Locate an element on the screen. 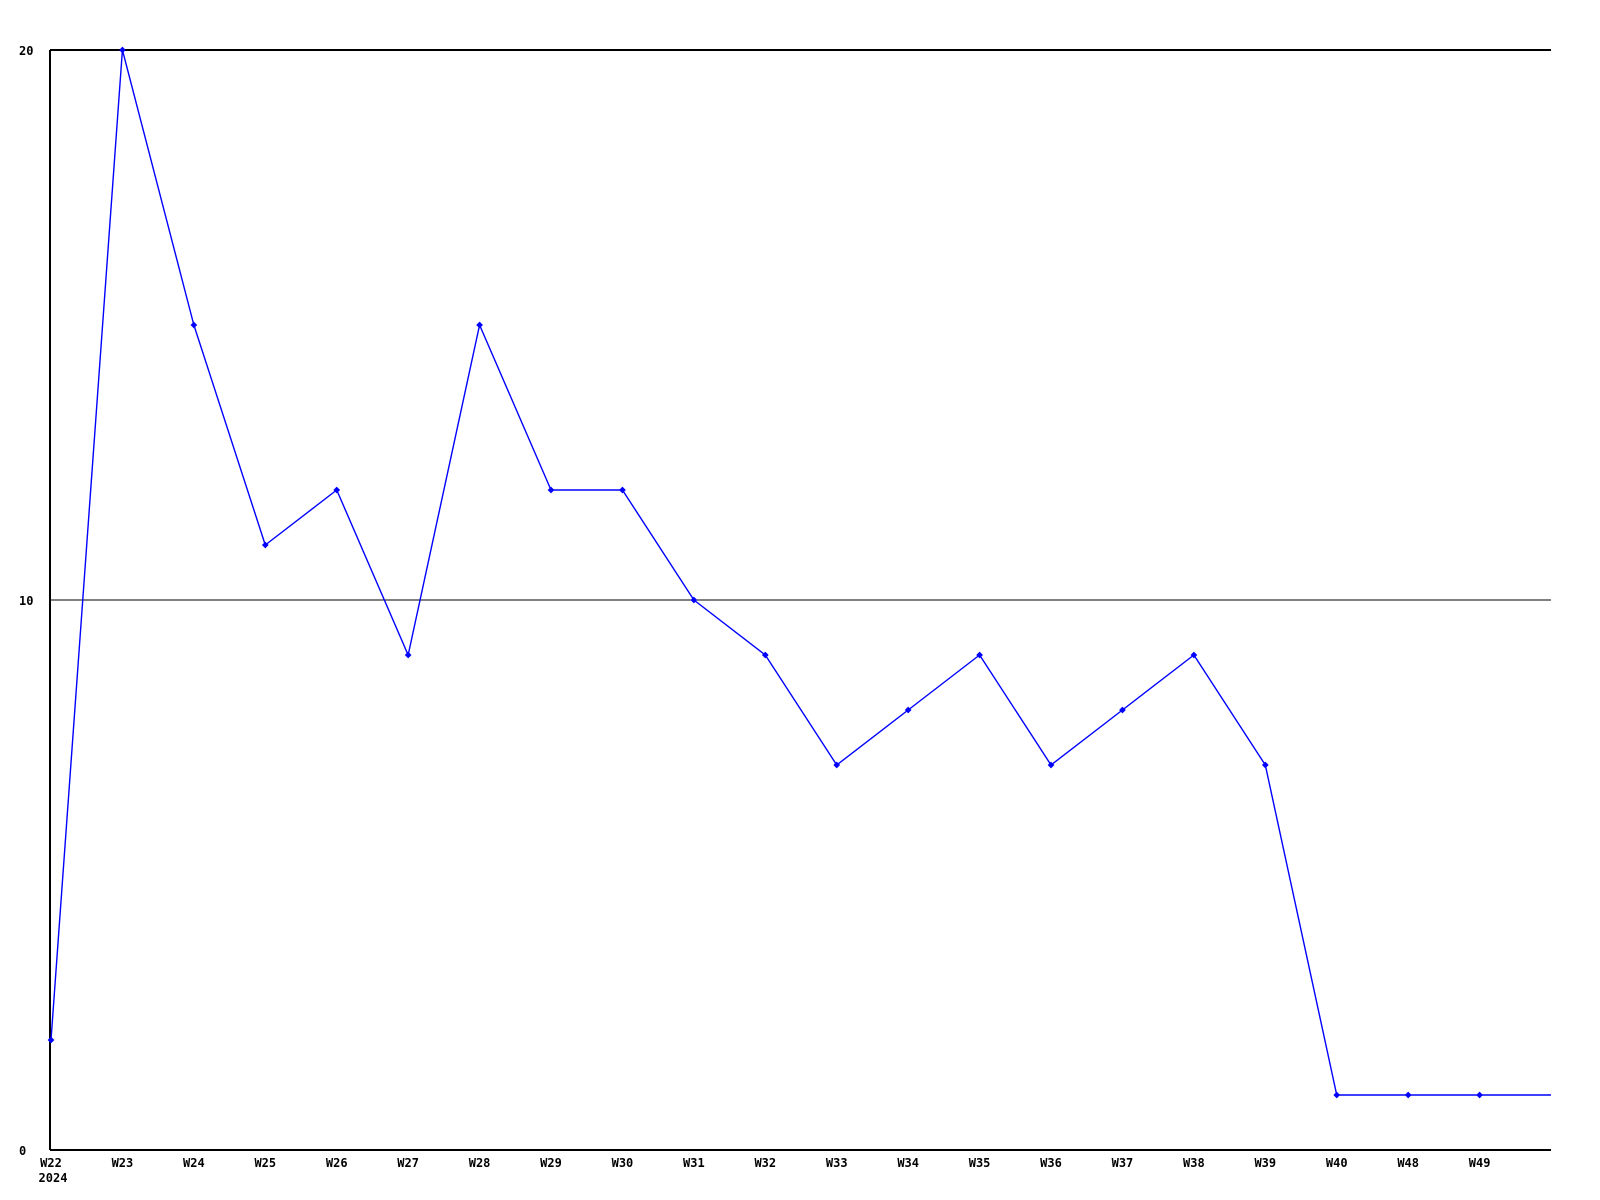 This screenshot has height=1200, width=1600. x-tick-label: W49 is located at coordinates (1480, 1163).